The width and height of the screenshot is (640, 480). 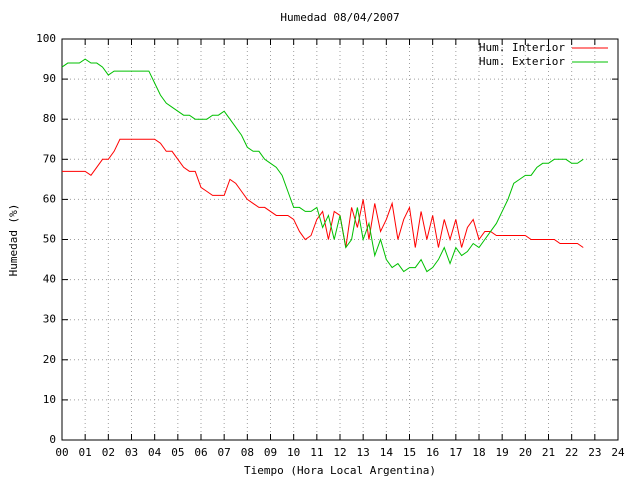 I want to click on x-tick-label: 24, so click(x=618, y=452).